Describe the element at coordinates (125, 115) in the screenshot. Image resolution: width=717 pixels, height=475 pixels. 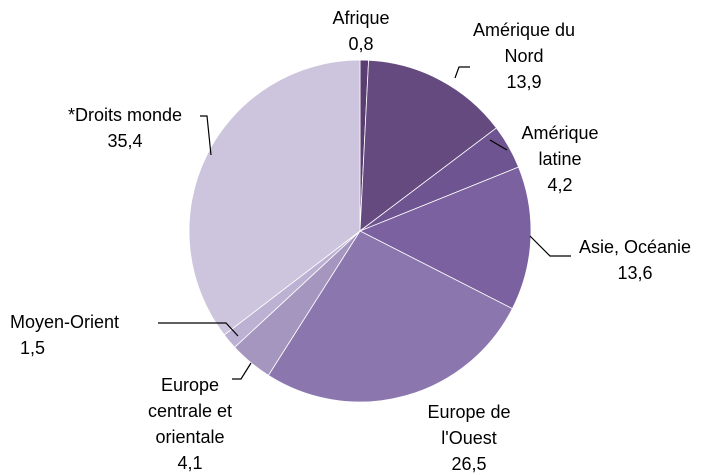
I see `category-name: *Droits monde` at that location.